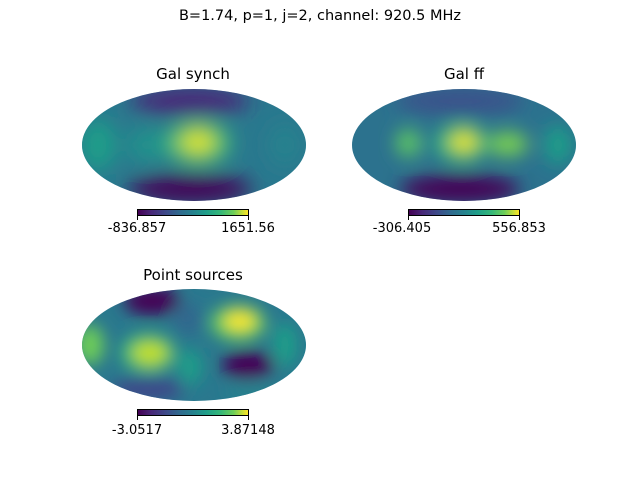 This screenshot has width=640, height=480. I want to click on colorbar-min-label: -306.405, so click(402, 228).